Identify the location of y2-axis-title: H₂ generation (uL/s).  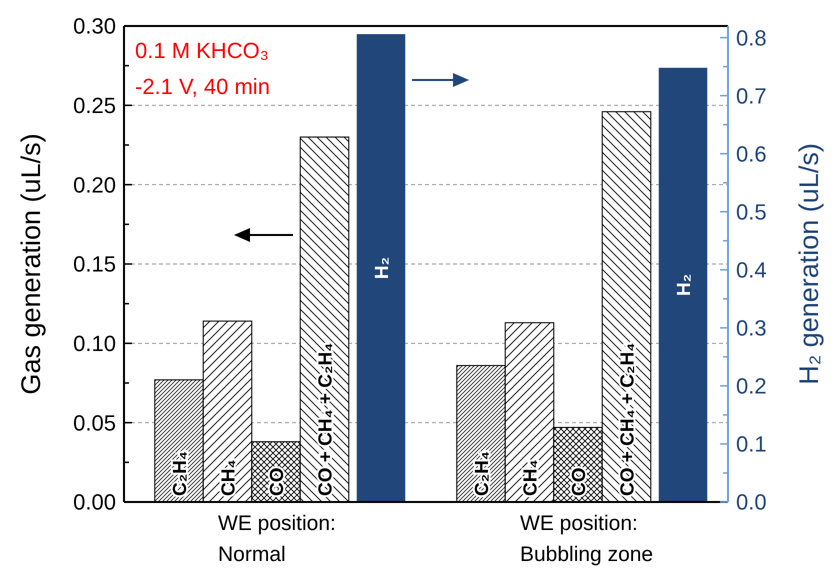
(809, 264).